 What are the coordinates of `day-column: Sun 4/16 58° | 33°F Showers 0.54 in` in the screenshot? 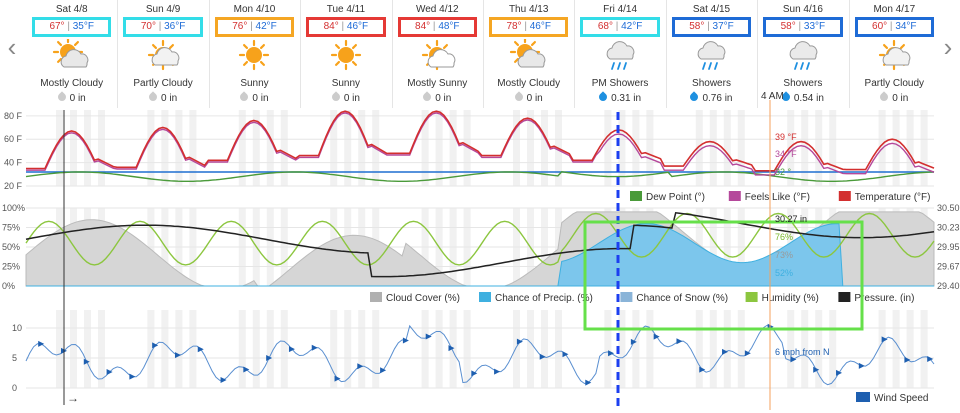 It's located at (802, 54).